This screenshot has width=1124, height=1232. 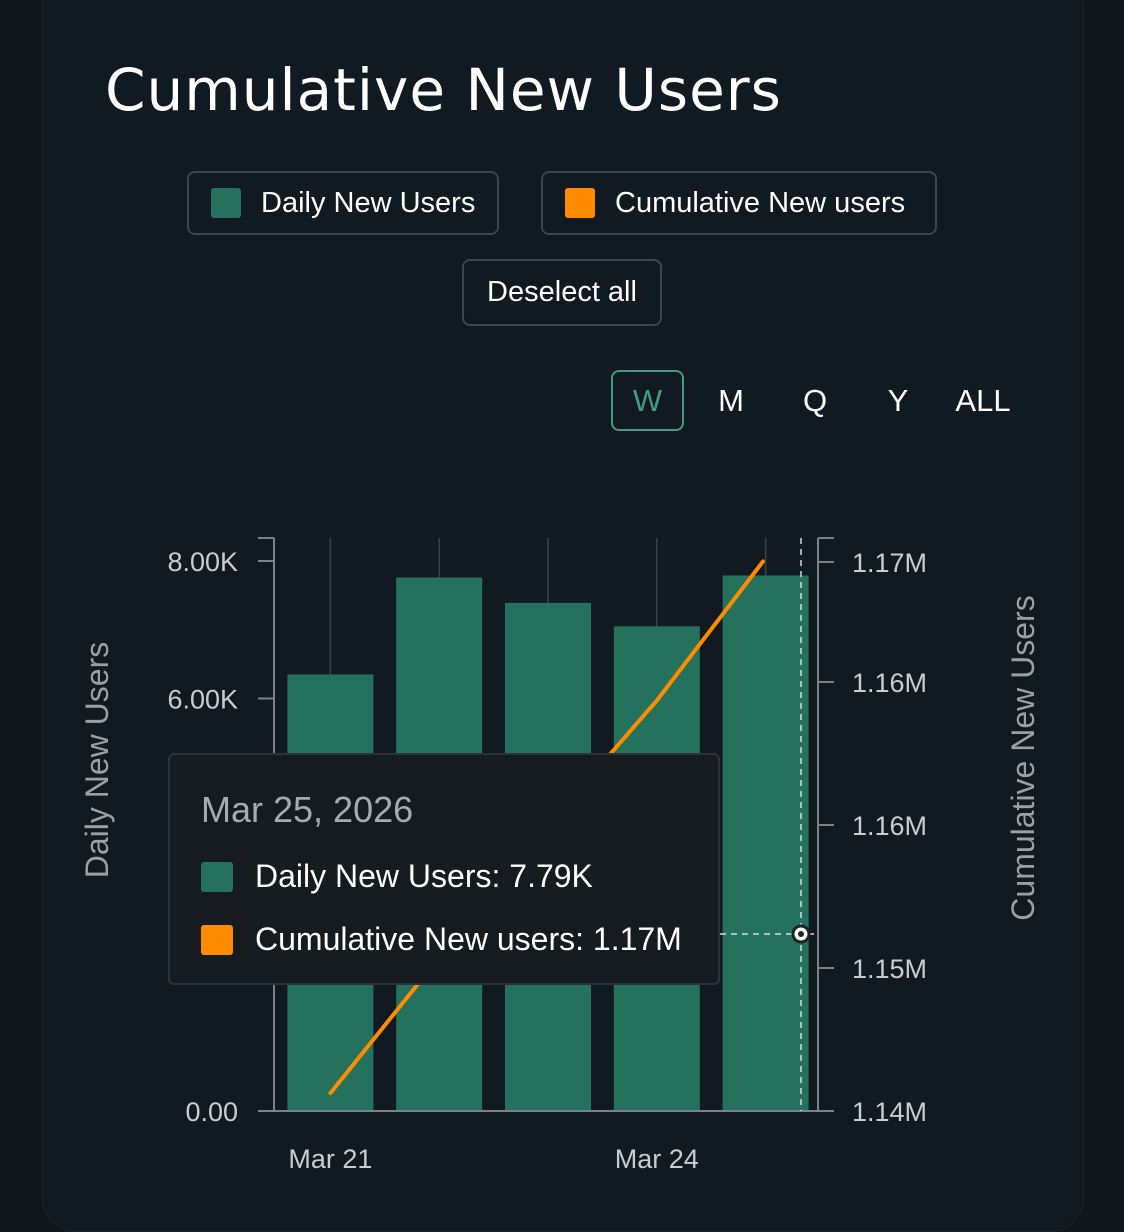 What do you see at coordinates (424, 876) in the screenshot?
I see `tooltip-daily-value: Daily New Users: 7.79K` at bounding box center [424, 876].